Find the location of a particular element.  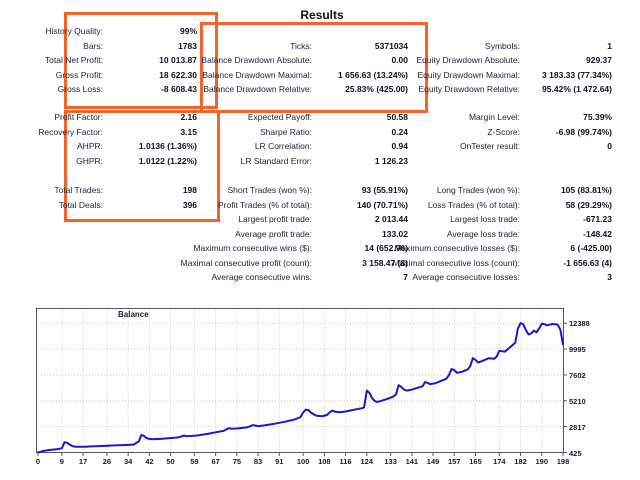

stat-label: OnTester result: is located at coordinates (490, 146).